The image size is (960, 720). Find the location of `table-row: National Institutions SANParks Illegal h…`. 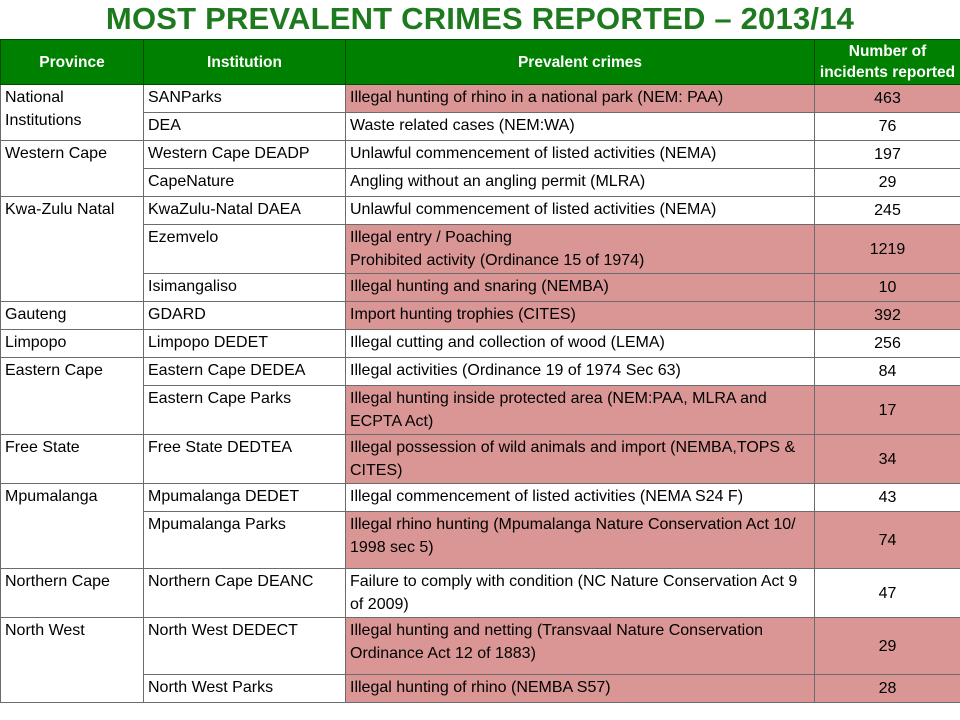

table-row: National Institutions SANParks Illegal h… is located at coordinates (480, 112).